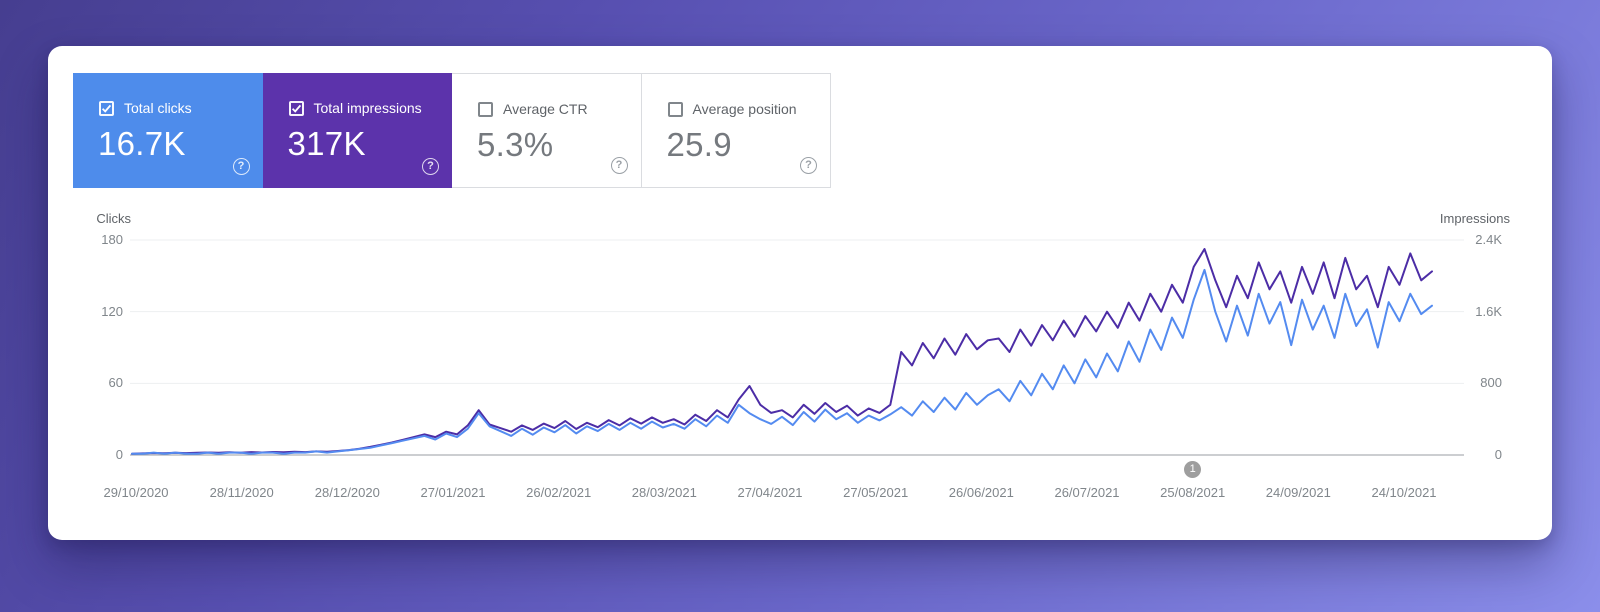  What do you see at coordinates (112, 311) in the screenshot?
I see `y-axis-tick-label: 120` at bounding box center [112, 311].